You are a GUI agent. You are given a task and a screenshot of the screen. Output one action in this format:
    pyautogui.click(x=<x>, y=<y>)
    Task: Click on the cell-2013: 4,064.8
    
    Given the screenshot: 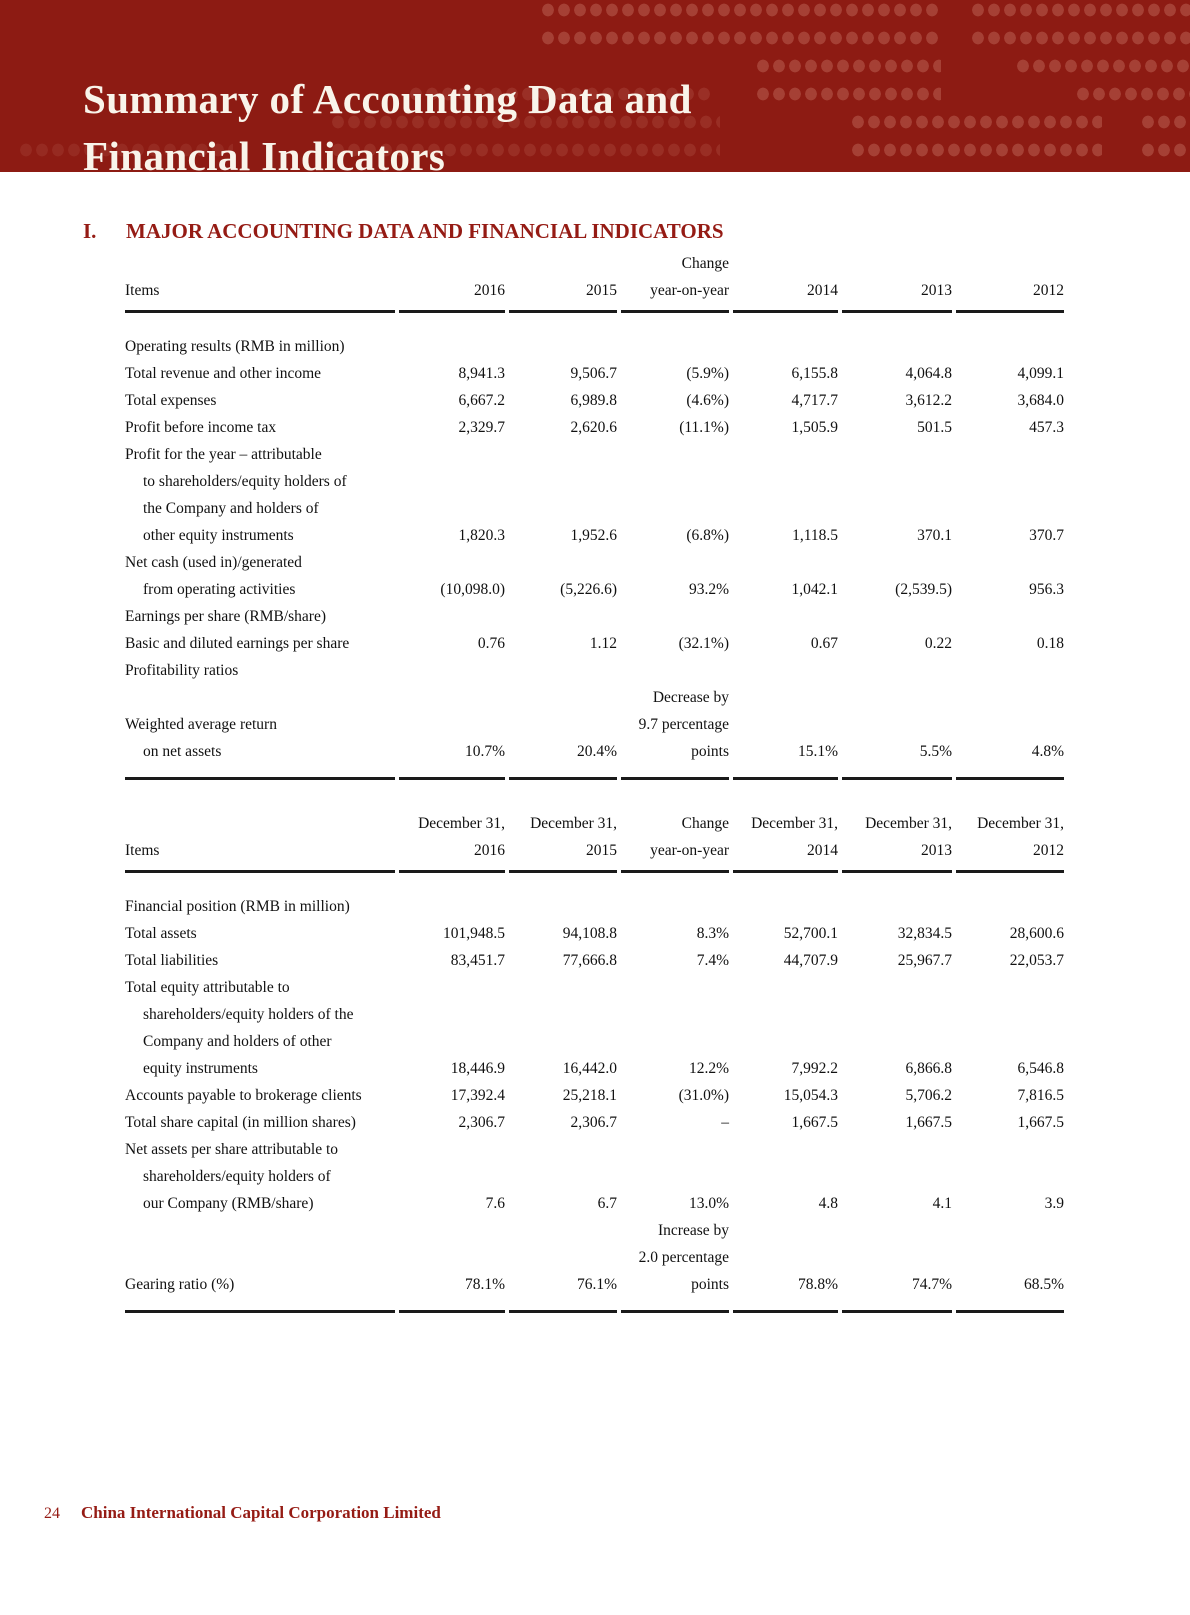 What is the action you would take?
    pyautogui.click(x=929, y=373)
    